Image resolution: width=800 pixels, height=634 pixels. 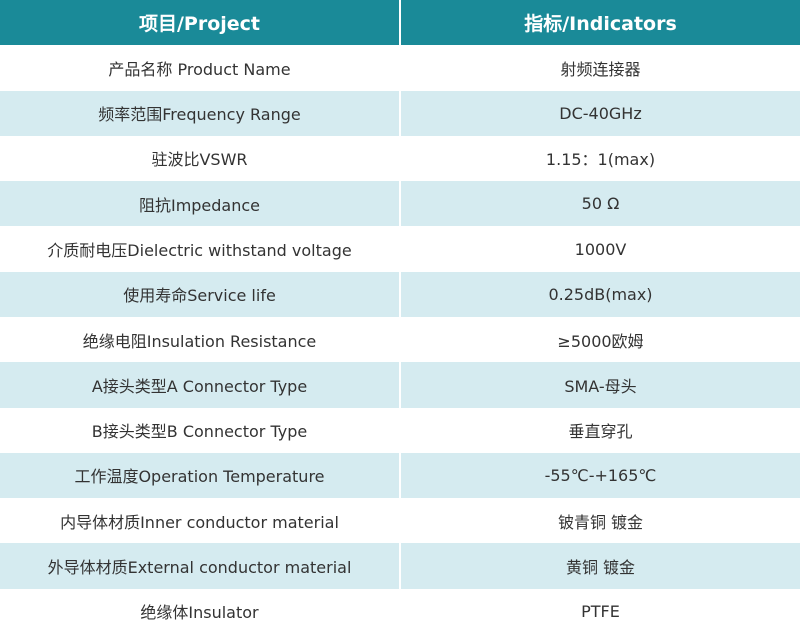 I want to click on label-cell: 工作温度Operation Temperature, so click(x=199, y=477).